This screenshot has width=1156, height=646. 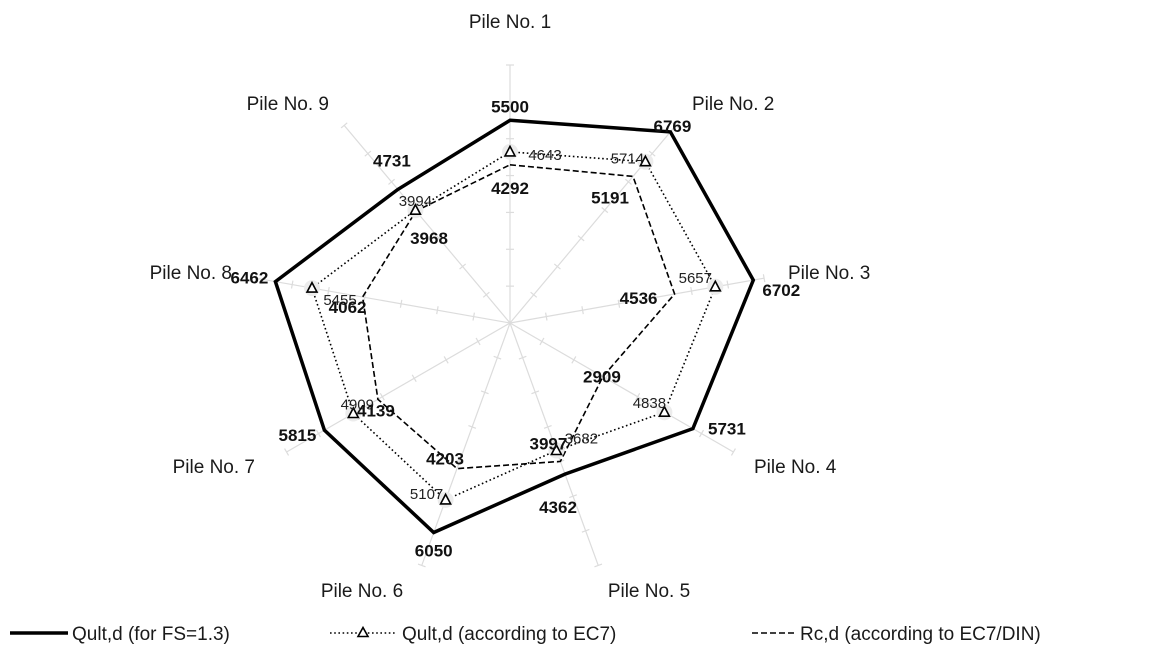 I want to click on legend-label-series-1: Qult,d (for FS=1.3), so click(x=151, y=634).